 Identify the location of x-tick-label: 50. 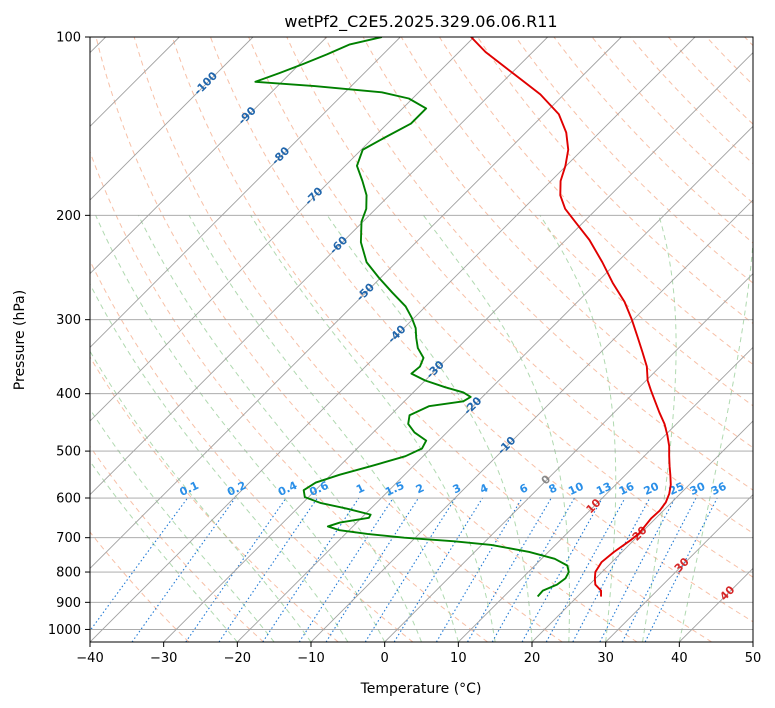
(753, 658).